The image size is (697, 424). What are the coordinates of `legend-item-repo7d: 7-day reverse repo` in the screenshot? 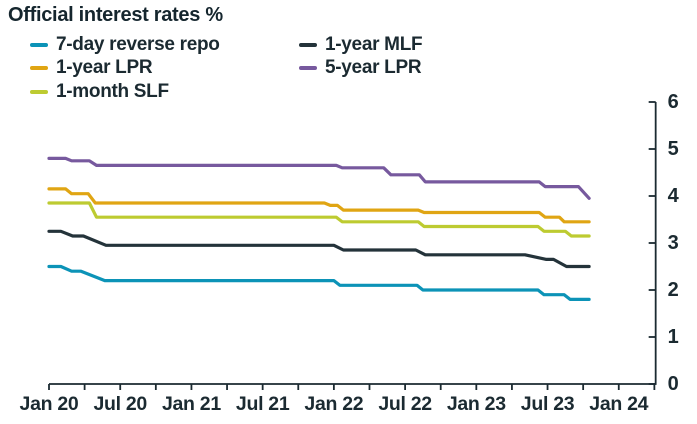 It's located at (164, 45).